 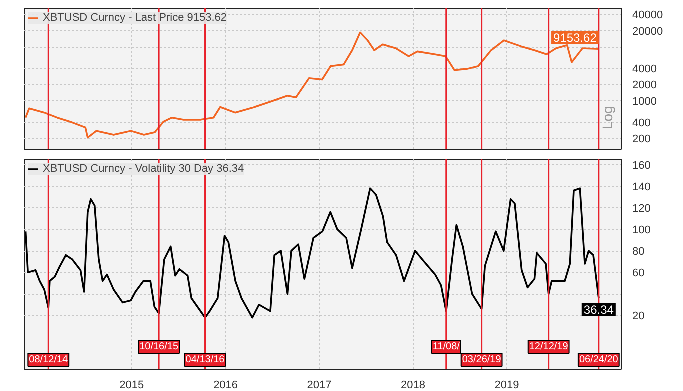 I want to click on ref-line-label: 11/08/, so click(x=446, y=347).